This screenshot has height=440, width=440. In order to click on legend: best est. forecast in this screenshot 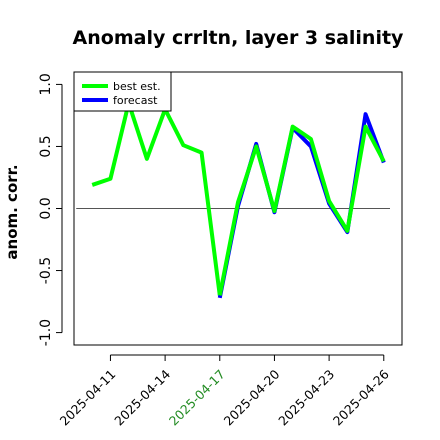, I will do `click(122, 91)`.